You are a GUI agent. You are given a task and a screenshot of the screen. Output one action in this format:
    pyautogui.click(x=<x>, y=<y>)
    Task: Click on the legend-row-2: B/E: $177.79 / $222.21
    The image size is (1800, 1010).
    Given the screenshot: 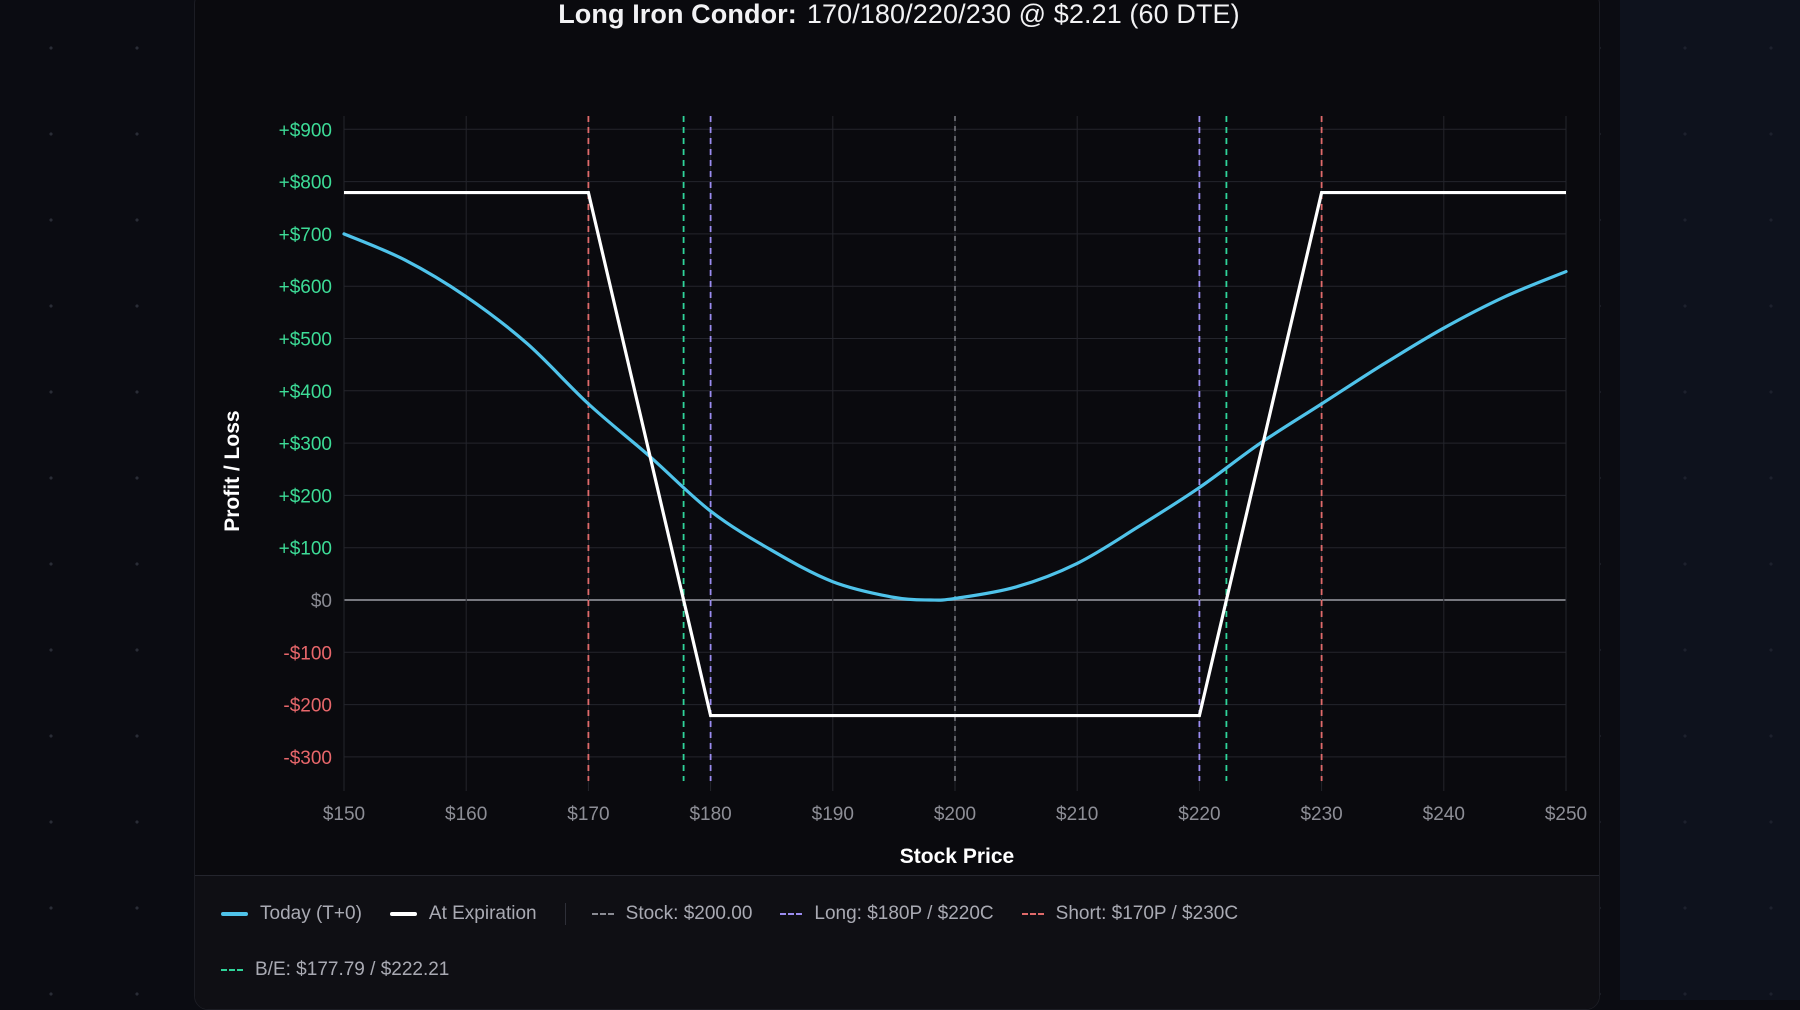 What is the action you would take?
    pyautogui.click(x=349, y=970)
    